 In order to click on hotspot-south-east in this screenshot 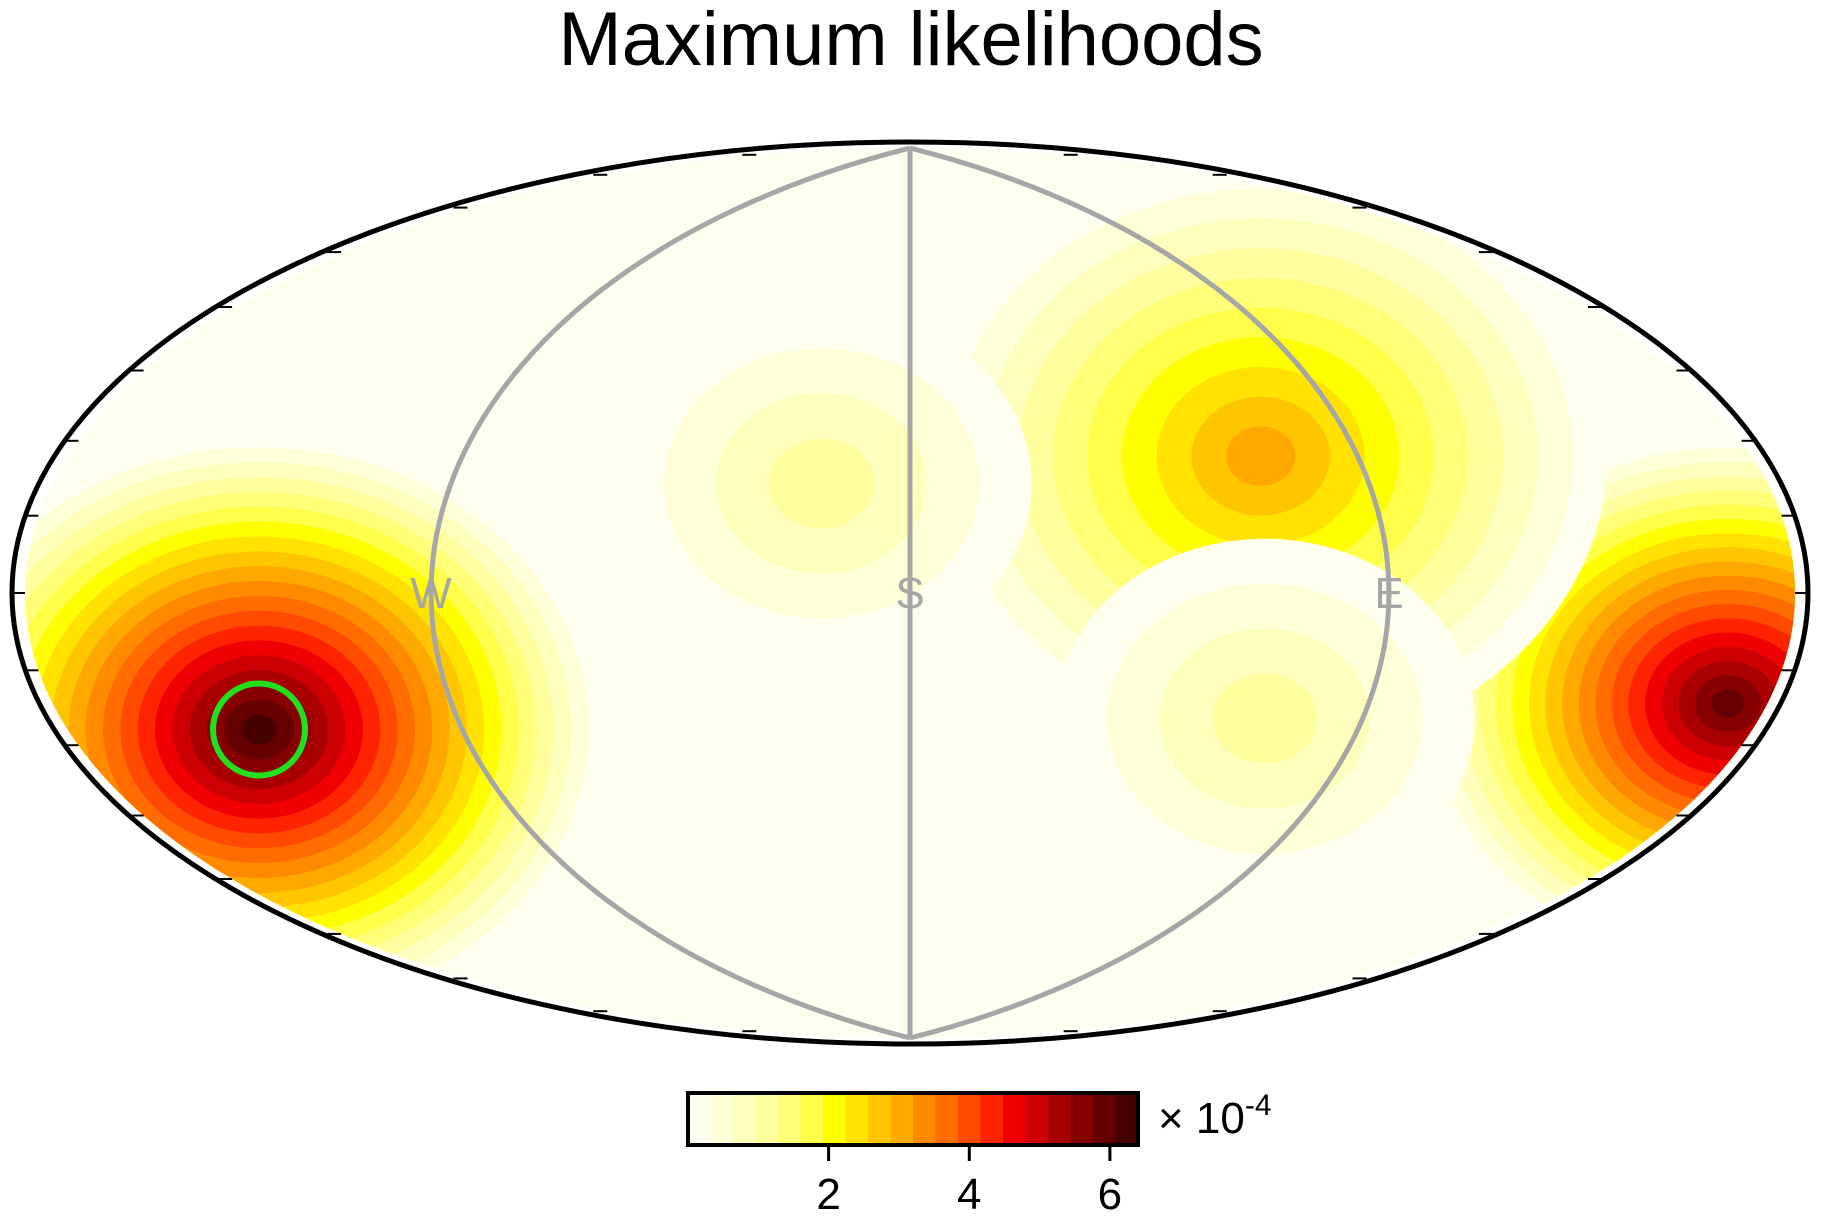, I will do `click(1264, 718)`.